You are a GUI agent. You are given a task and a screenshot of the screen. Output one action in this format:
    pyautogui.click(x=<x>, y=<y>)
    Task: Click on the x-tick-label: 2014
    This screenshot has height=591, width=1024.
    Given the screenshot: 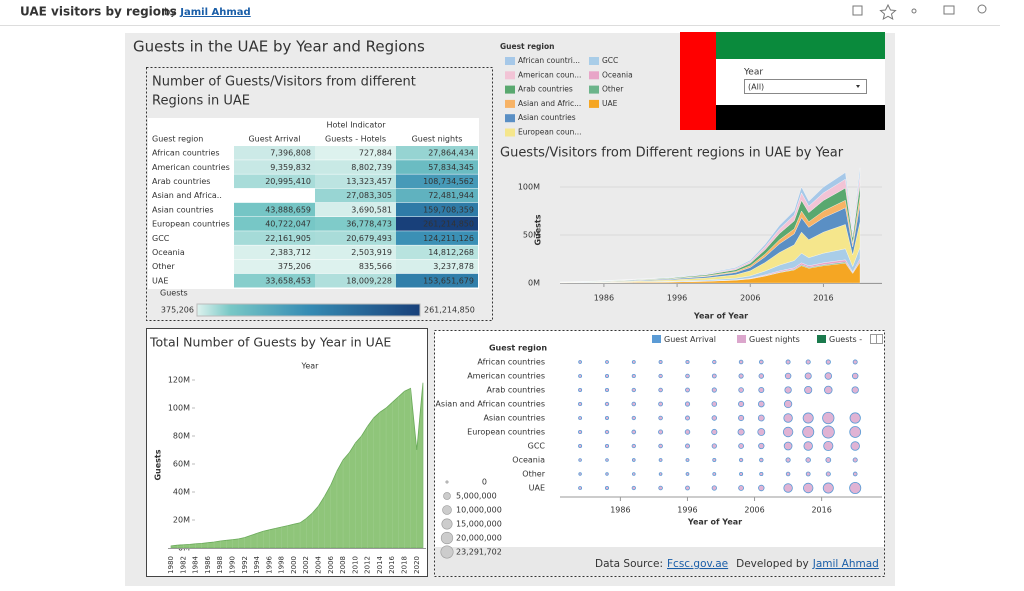 What is the action you would take?
    pyautogui.click(x=380, y=564)
    